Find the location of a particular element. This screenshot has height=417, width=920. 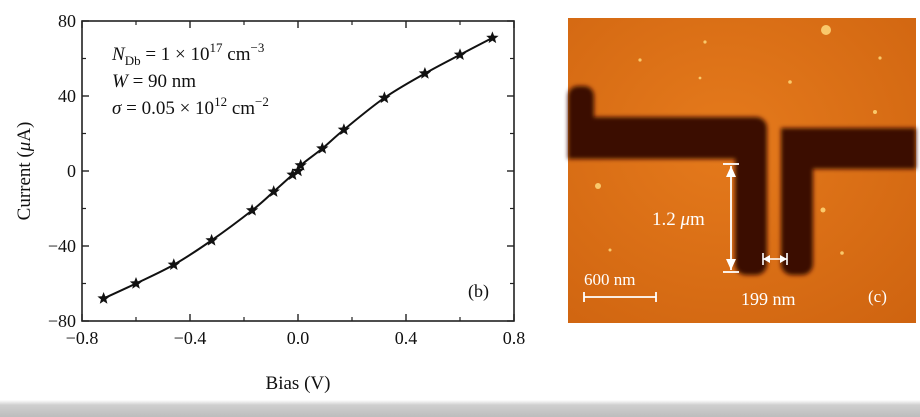

scale-bar-label: 600 nm is located at coordinates (609, 279).